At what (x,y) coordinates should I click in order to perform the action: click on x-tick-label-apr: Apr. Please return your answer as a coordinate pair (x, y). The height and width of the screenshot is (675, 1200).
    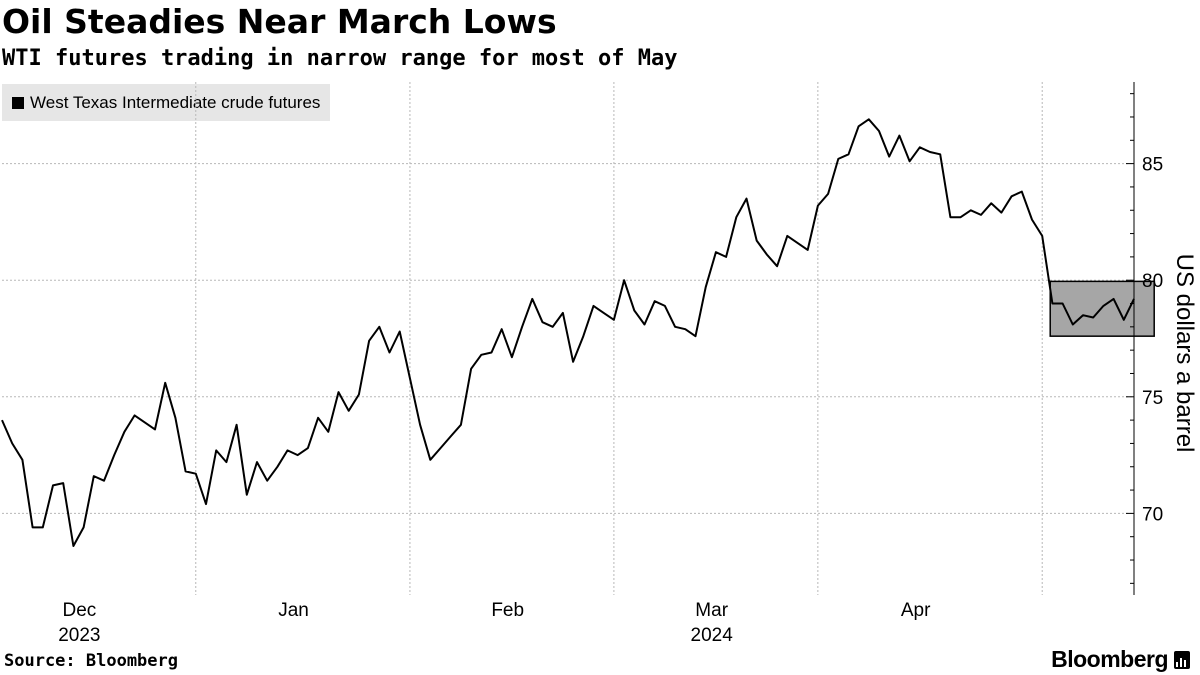
    Looking at the image, I should click on (916, 610).